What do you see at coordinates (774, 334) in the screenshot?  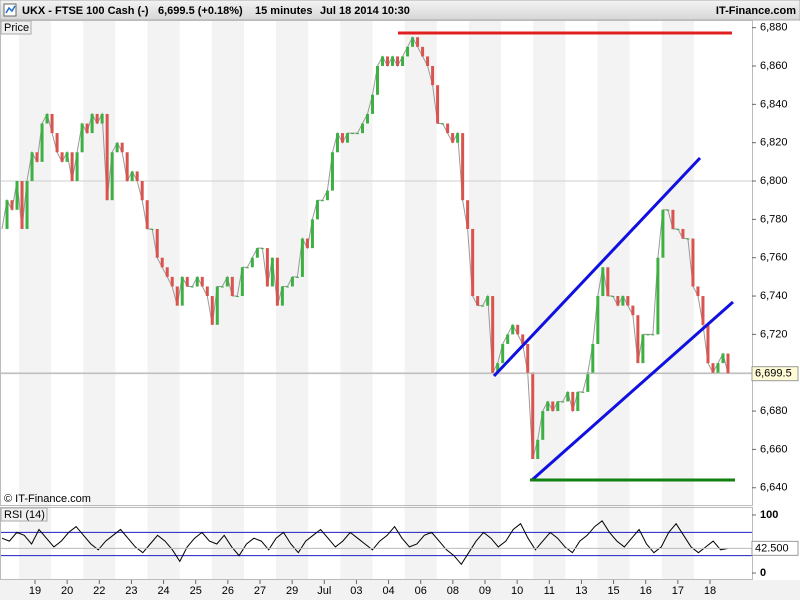 I see `y-tick-label: 6,720` at bounding box center [774, 334].